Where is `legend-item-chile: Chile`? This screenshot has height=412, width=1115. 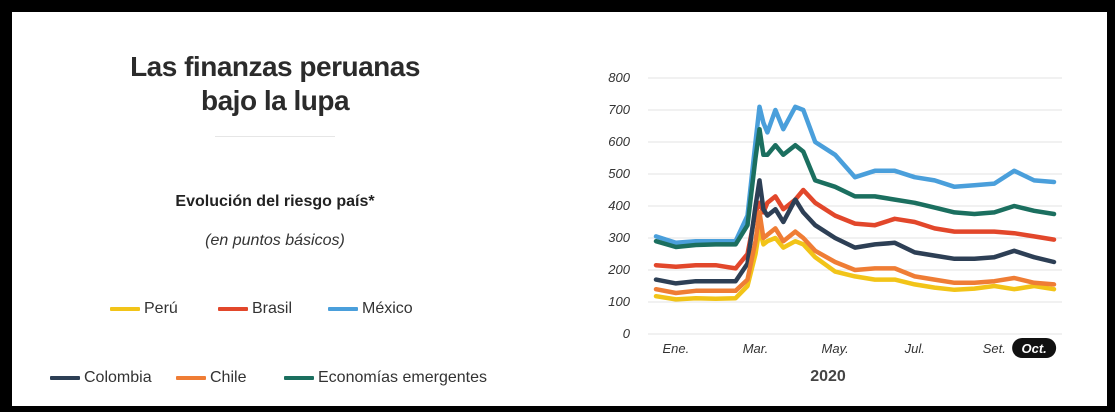 legend-item-chile: Chile is located at coordinates (211, 378).